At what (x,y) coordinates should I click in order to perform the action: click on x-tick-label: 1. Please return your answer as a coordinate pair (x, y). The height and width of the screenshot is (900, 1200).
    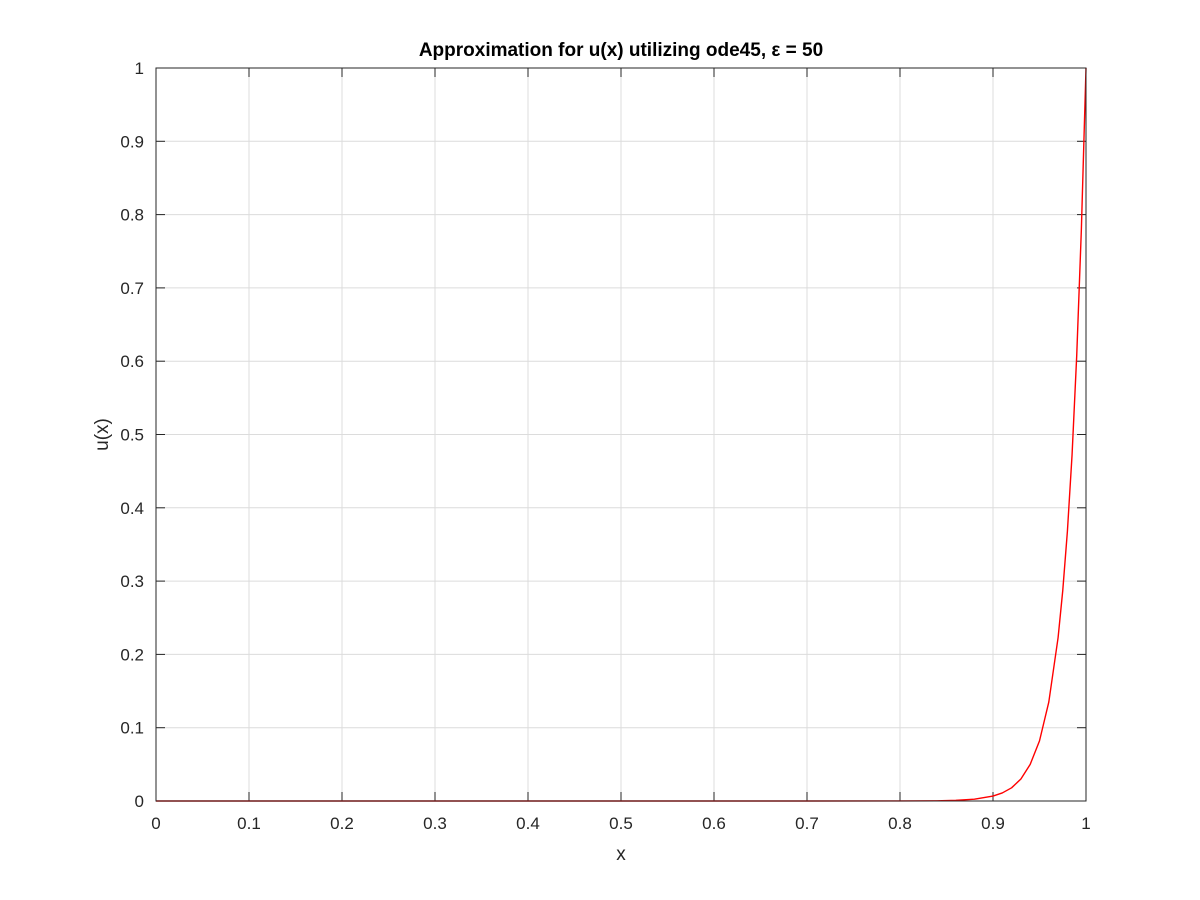
    Looking at the image, I should click on (1085, 823).